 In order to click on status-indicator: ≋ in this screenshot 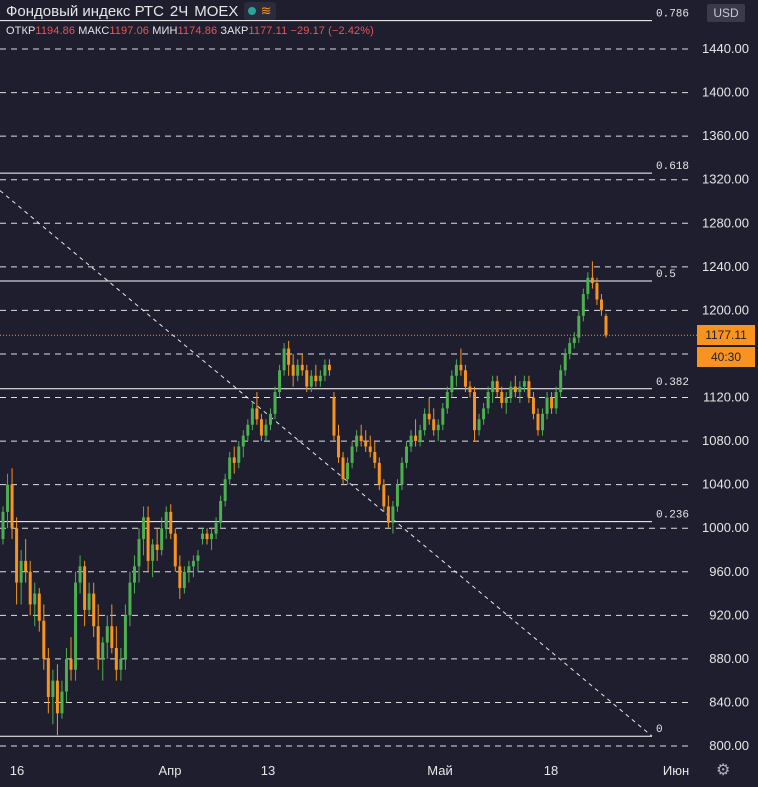, I will do `click(260, 11)`.